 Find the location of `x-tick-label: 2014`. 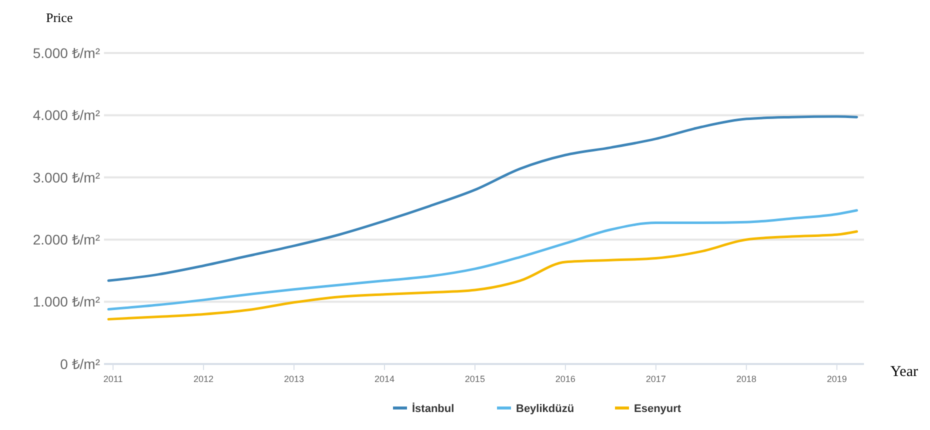

x-tick-label: 2014 is located at coordinates (384, 379).